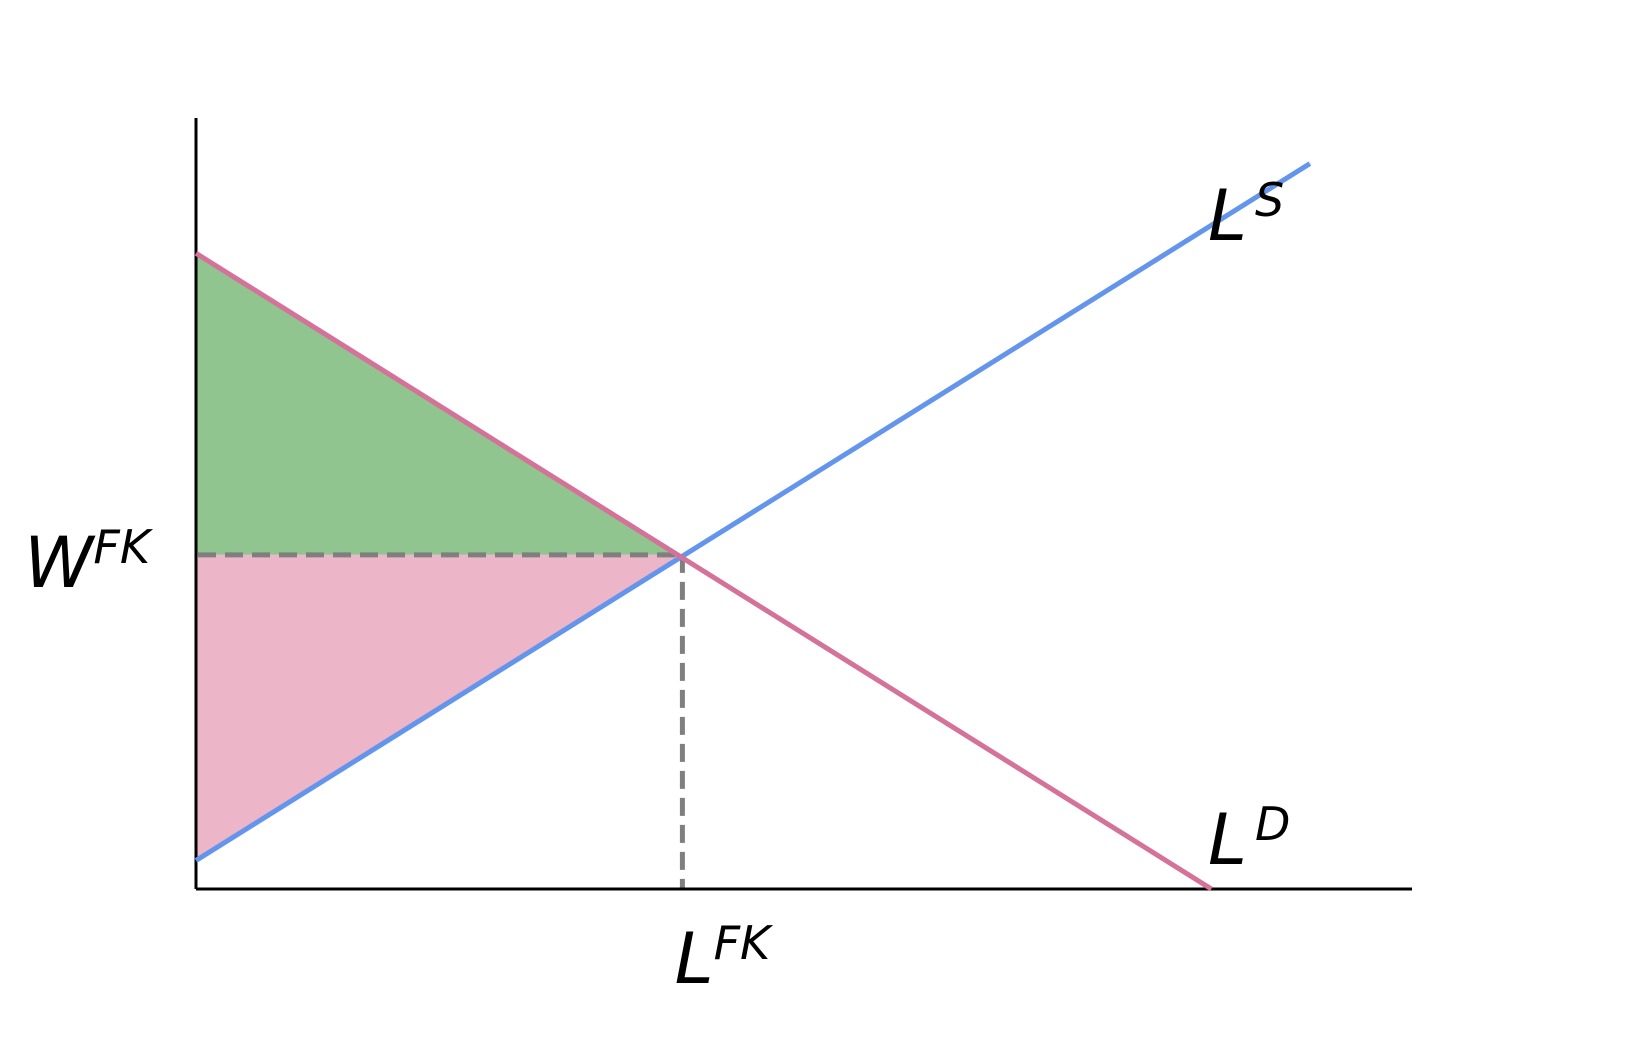 This screenshot has height=1050, width=1650. I want to click on wage-equilibrium-label: WFK, so click(89, 562).